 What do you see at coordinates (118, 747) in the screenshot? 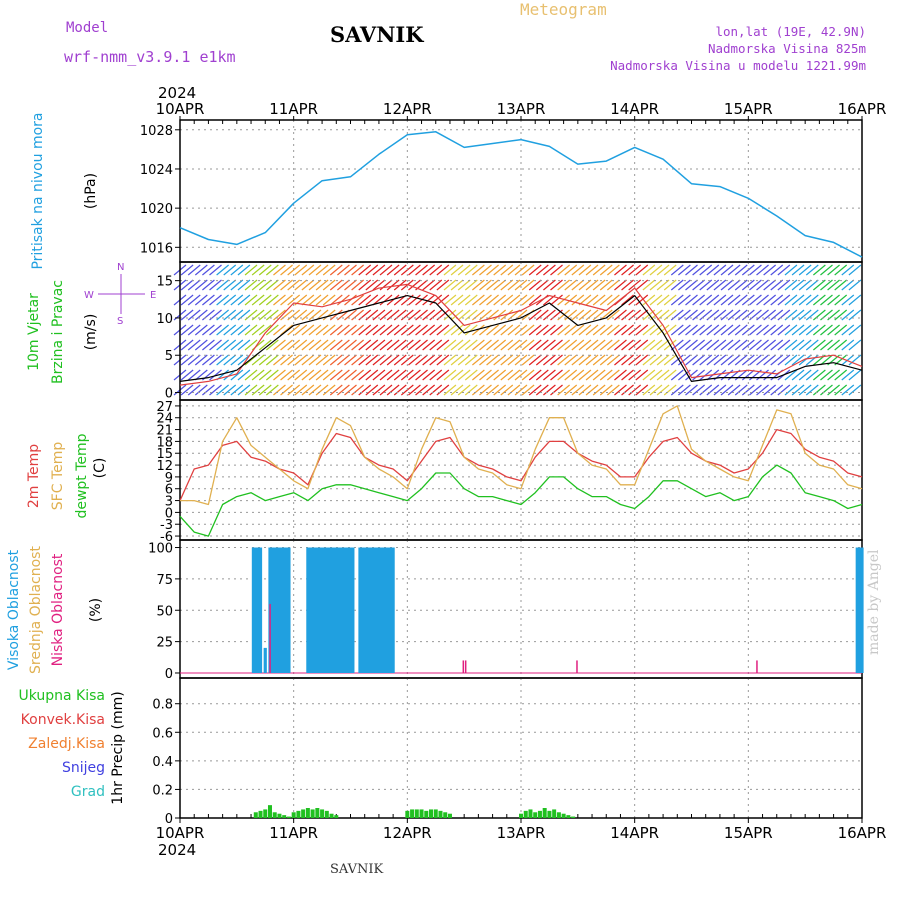
I see `precip-ylabel: 1hr Precip (mm)` at bounding box center [118, 747].